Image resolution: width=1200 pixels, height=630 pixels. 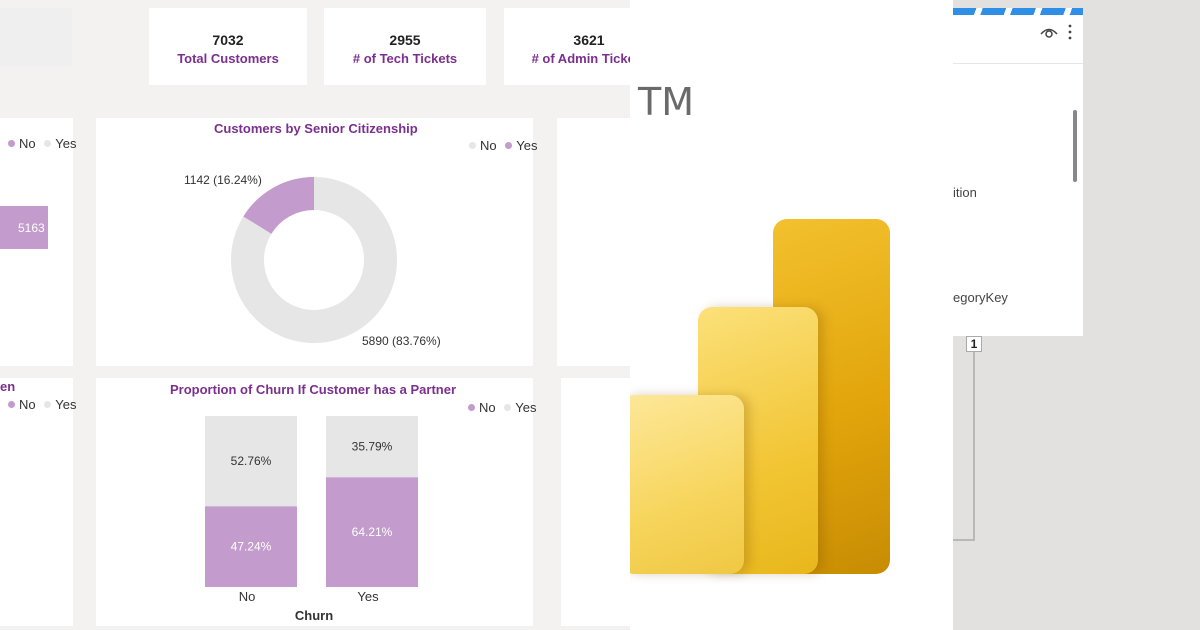 I want to click on pane-panel: ition egoryKey, so click(x=1018, y=172).